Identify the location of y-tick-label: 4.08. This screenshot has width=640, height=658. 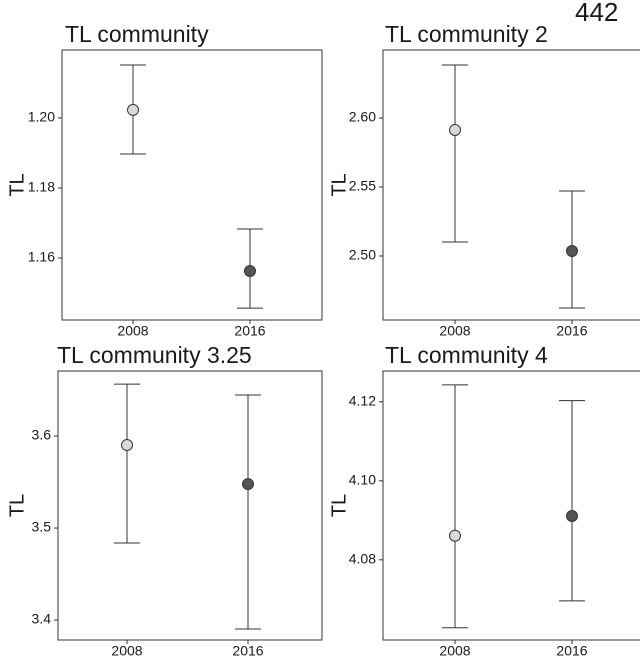
(362, 559).